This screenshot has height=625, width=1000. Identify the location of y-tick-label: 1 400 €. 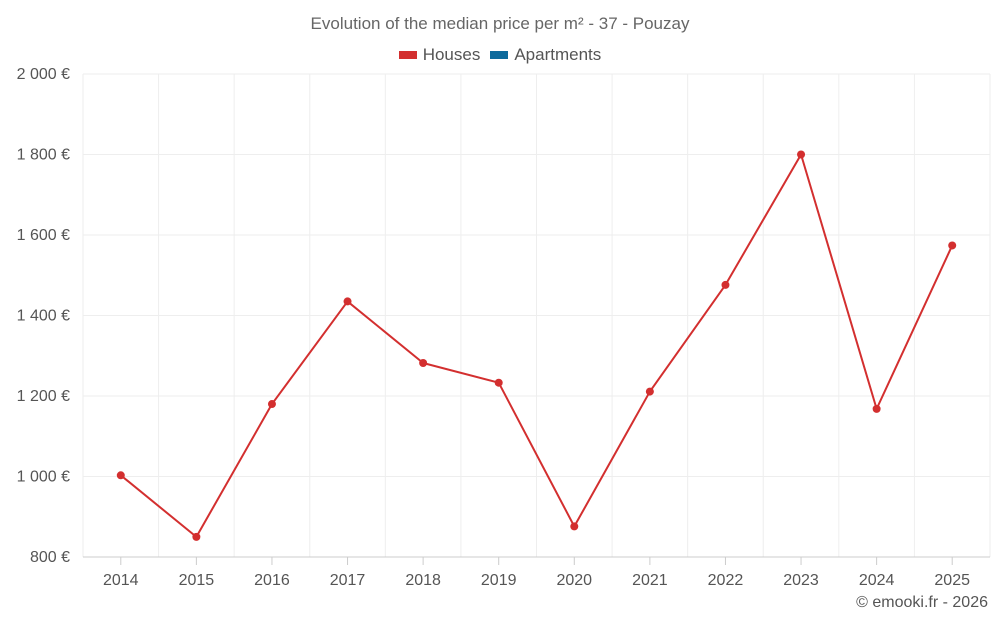
(43, 316).